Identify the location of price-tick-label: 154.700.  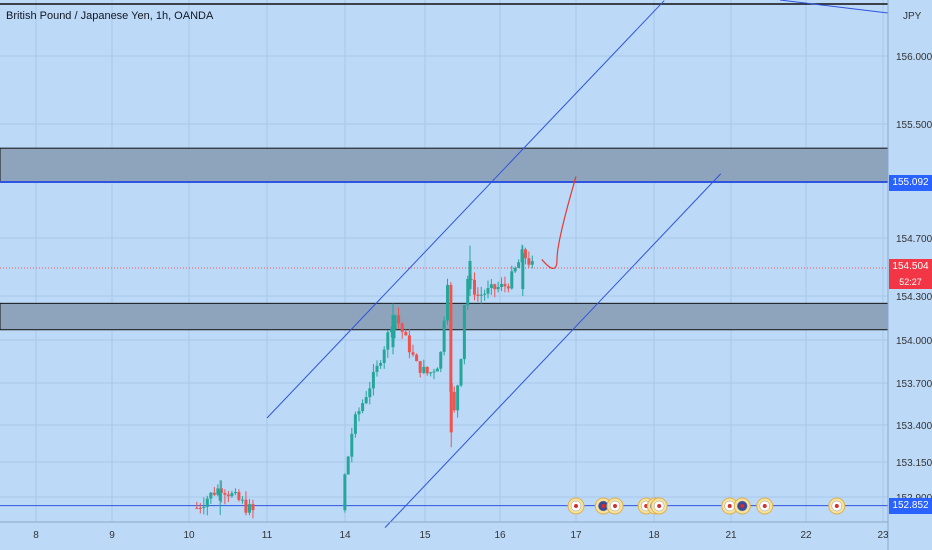
(914, 239).